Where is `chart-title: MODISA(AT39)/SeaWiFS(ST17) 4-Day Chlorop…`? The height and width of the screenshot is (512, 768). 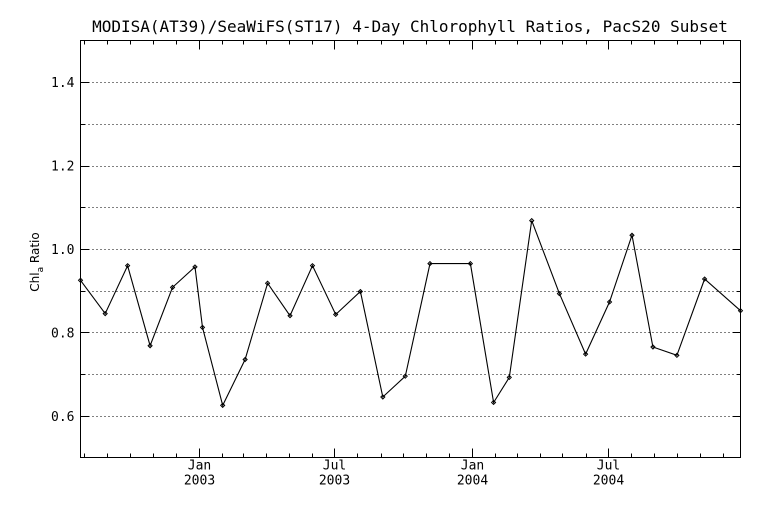 chart-title: MODISA(AT39)/SeaWiFS(ST17) 4-Day Chlorop… is located at coordinates (410, 26).